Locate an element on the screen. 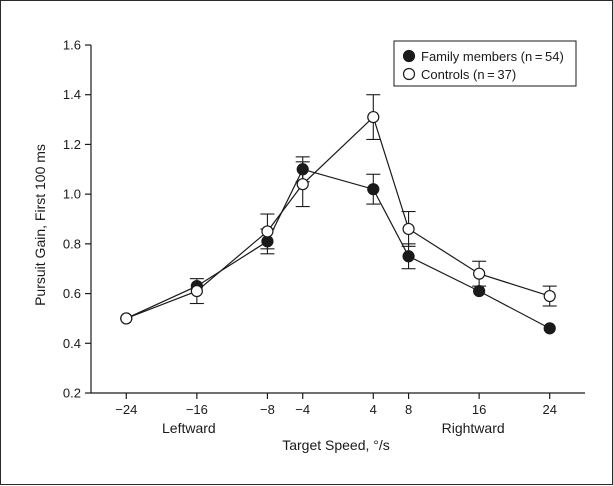 This screenshot has height=486, width=613. x-tick-label: −4 is located at coordinates (302, 409).